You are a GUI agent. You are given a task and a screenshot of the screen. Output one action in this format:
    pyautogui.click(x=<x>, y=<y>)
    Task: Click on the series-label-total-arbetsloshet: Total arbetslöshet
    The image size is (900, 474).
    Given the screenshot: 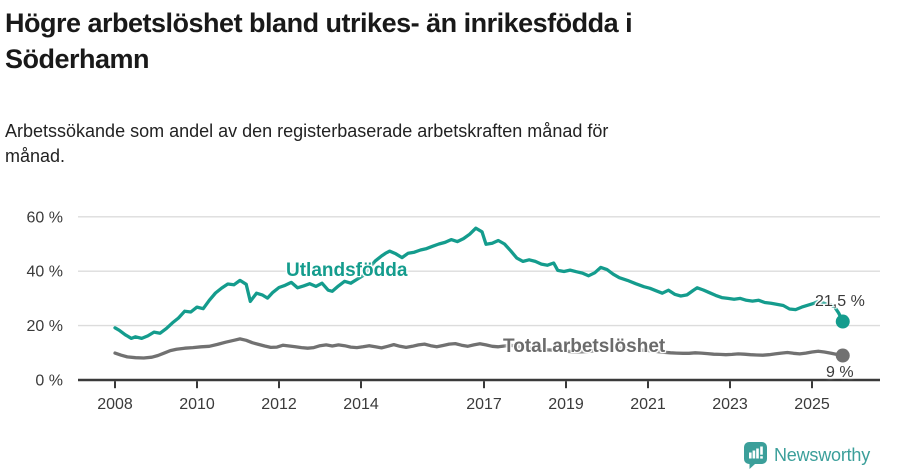 What is the action you would take?
    pyautogui.click(x=584, y=346)
    